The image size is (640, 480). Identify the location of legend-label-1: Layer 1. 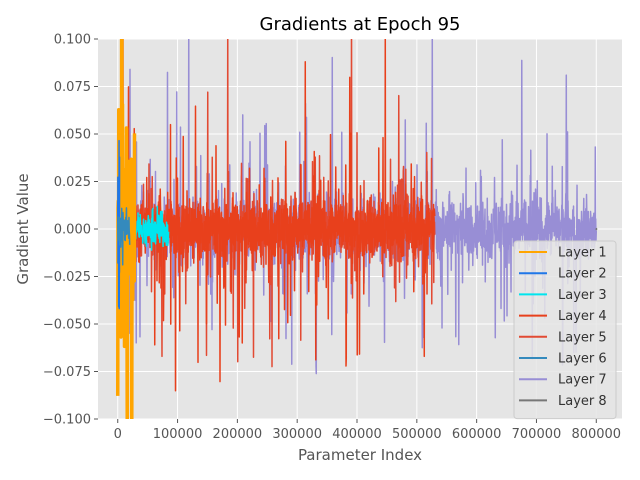
(582, 253).